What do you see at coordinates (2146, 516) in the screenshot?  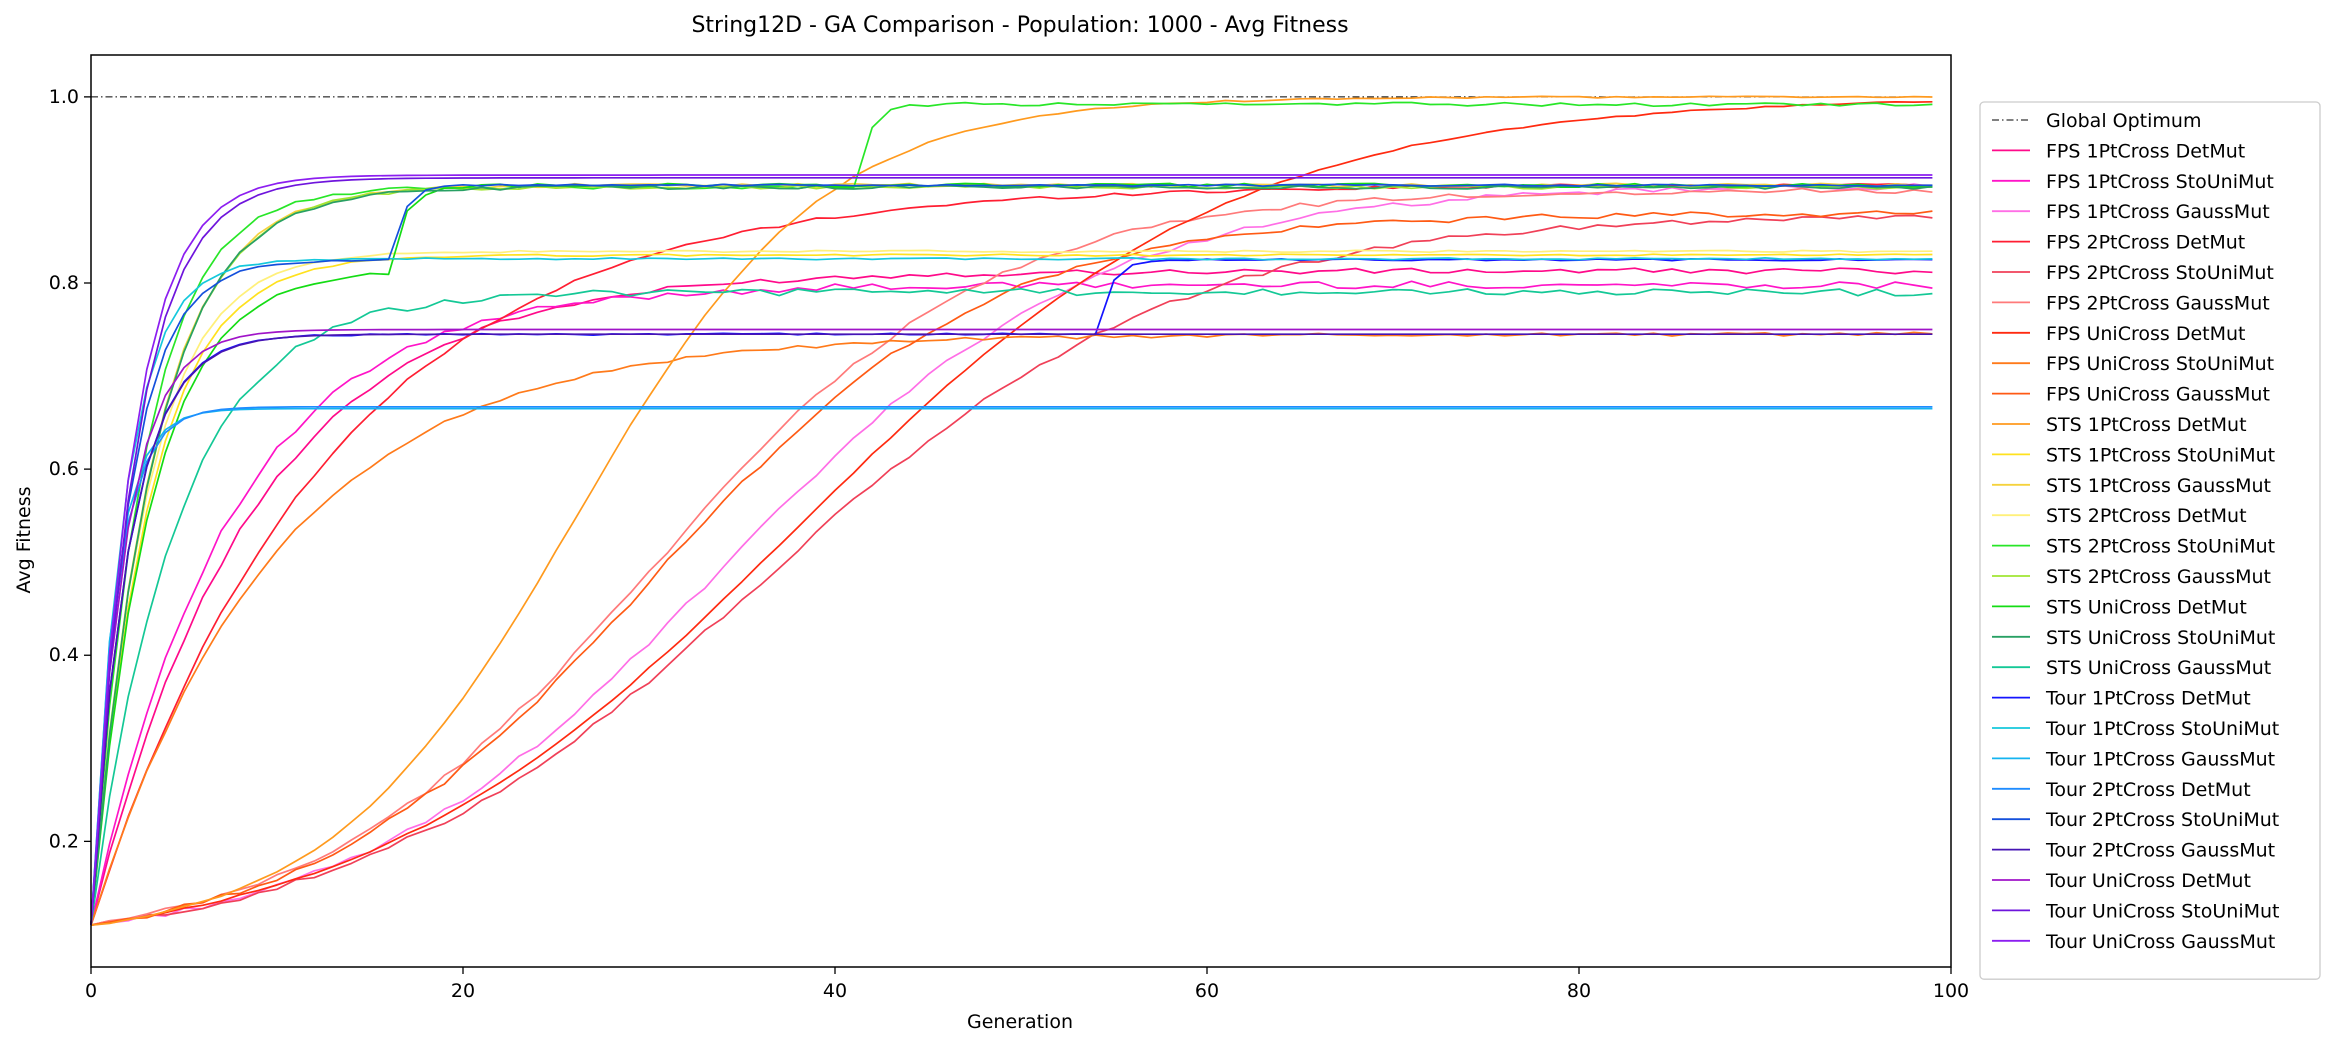 I see `legend-label: STS 2PtCross DetMut` at bounding box center [2146, 516].